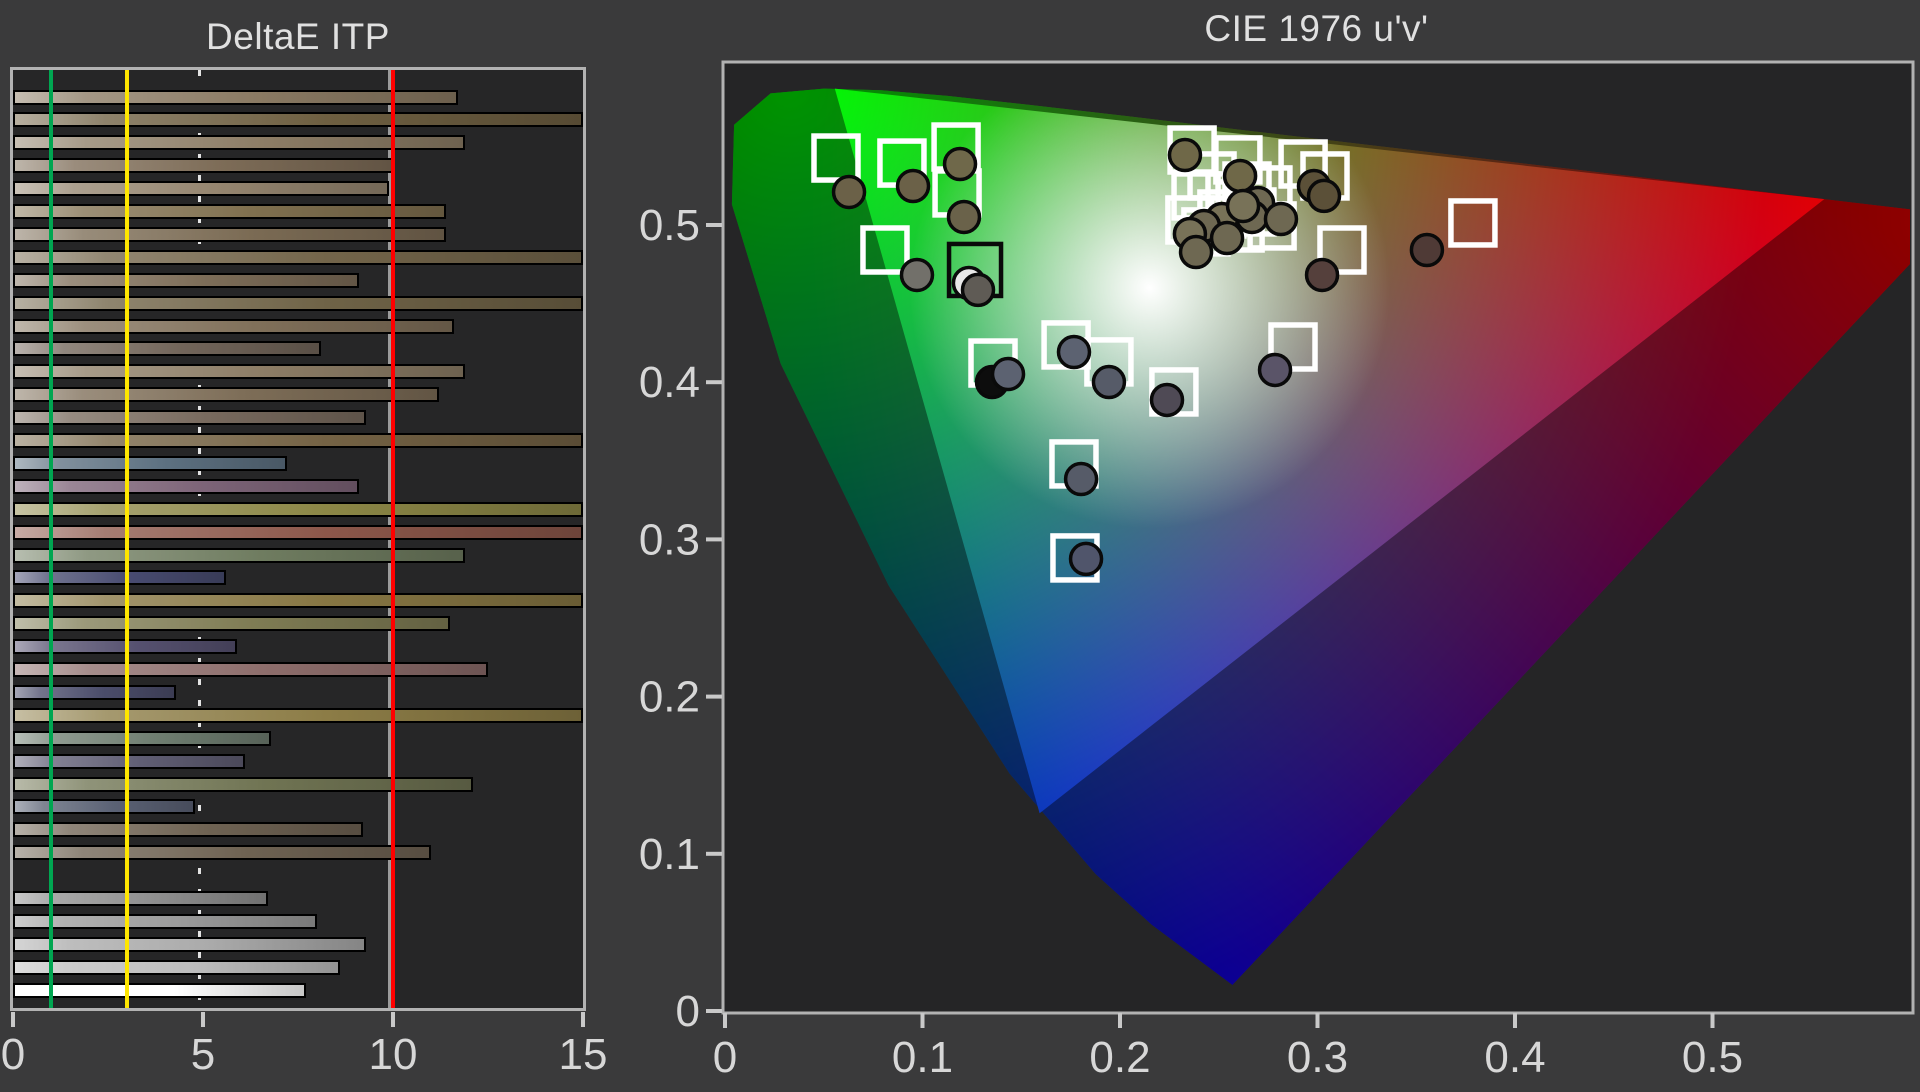  What do you see at coordinates (13, 1054) in the screenshot?
I see `deltae-x-tick-label: 0` at bounding box center [13, 1054].